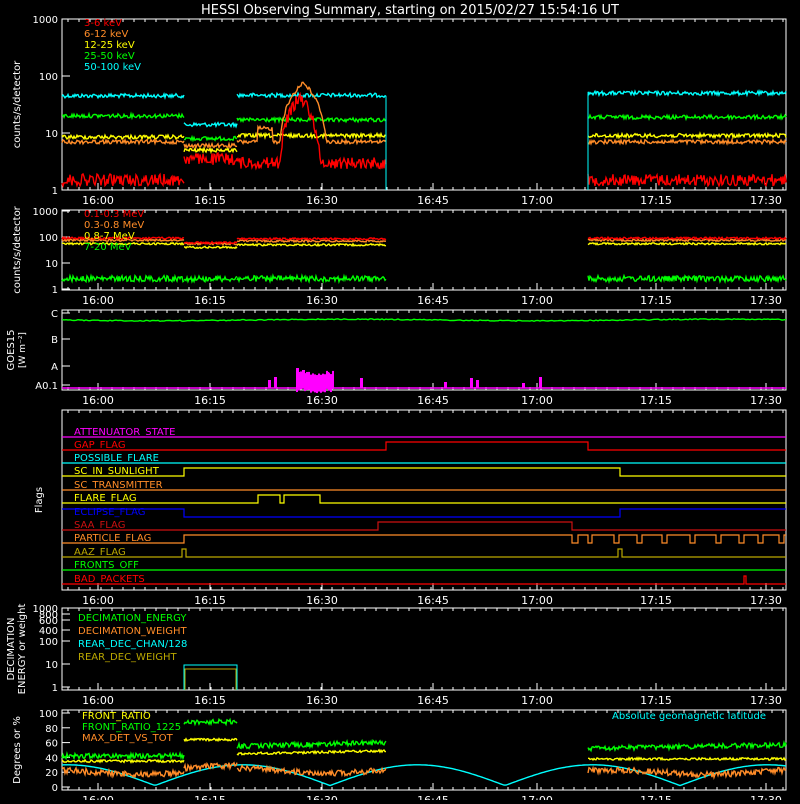  Describe the element at coordinates (103, 23) in the screenshot. I see `legend-entry: 3-6 keV` at that location.